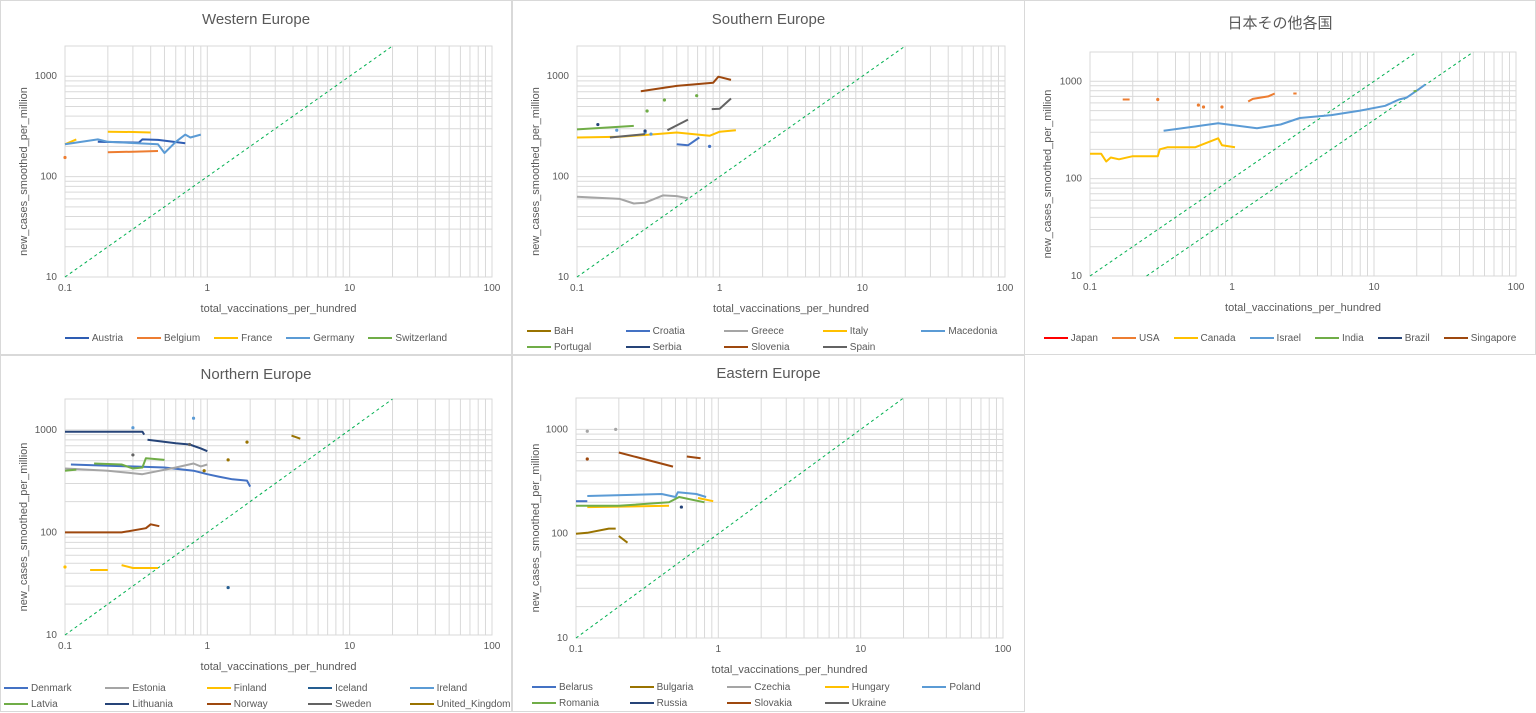 The image size is (1536, 713). Describe the element at coordinates (155, 688) in the screenshot. I see `legend-item: Estonia` at that location.